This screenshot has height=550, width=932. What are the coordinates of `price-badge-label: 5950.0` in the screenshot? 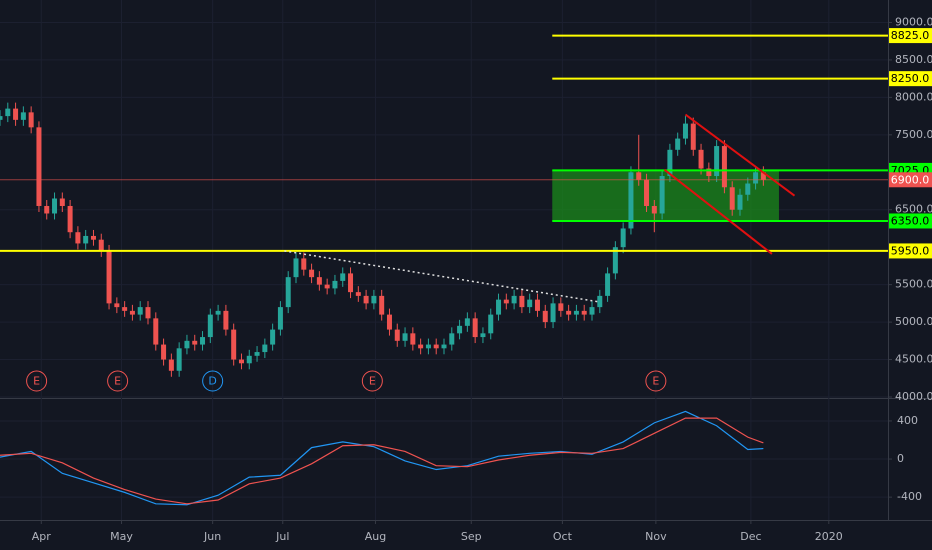 It's located at (910, 250).